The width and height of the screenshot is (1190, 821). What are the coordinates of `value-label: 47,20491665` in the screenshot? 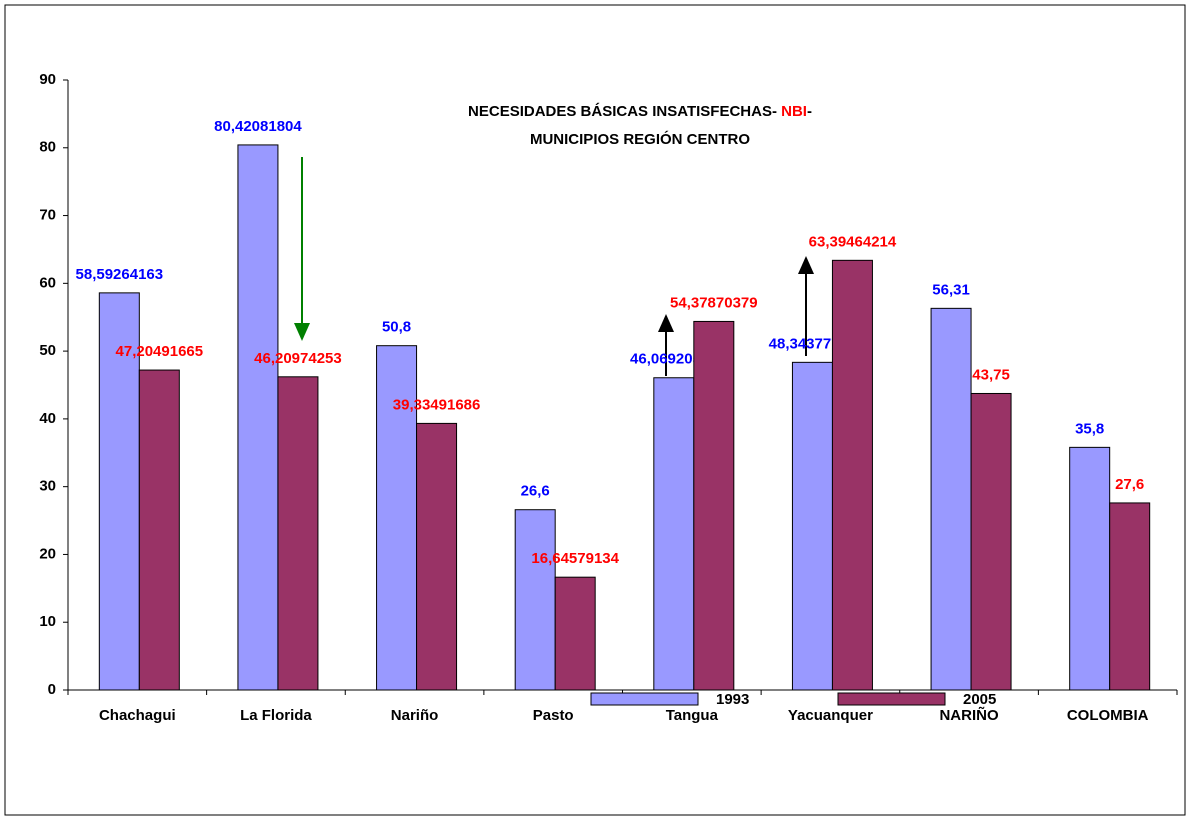 It's located at (160, 351).